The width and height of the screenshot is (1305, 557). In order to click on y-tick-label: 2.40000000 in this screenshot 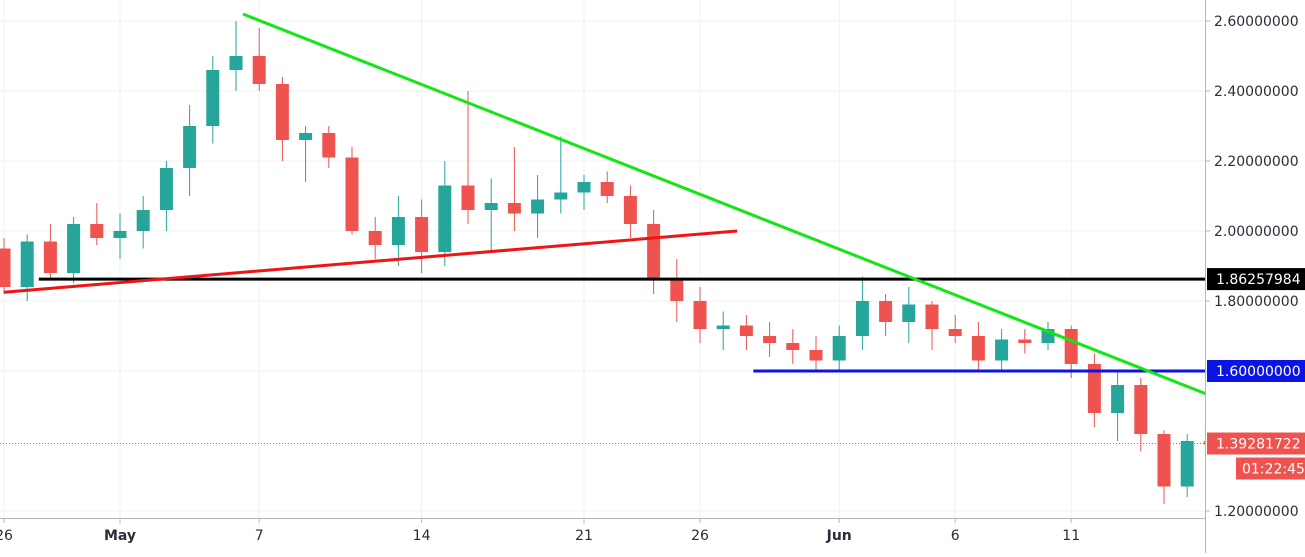, I will do `click(1256, 92)`.